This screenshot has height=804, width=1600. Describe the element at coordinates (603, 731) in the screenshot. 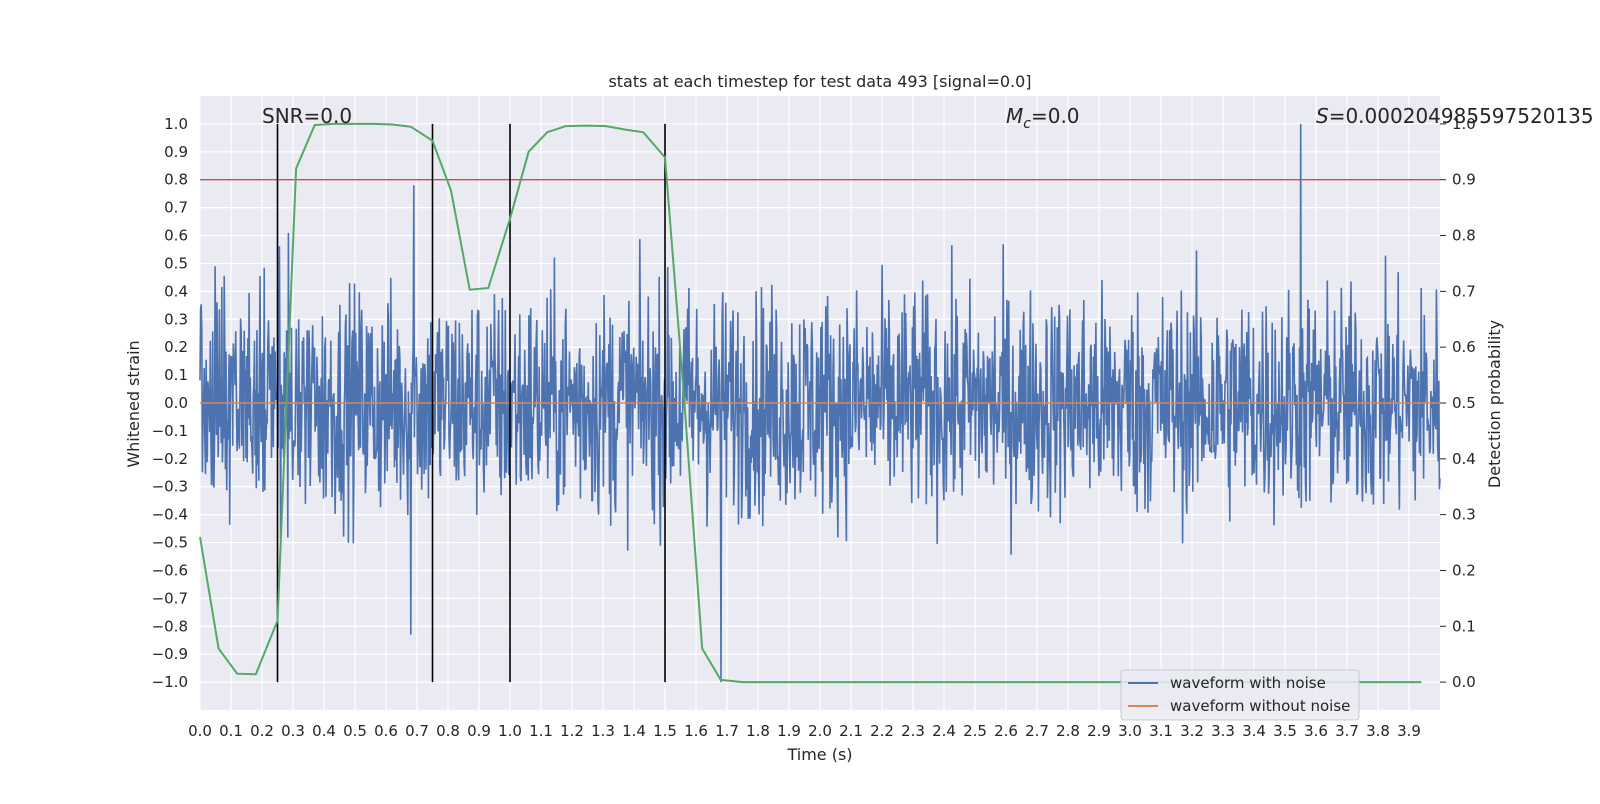

I see `x-tick-label: 1.3` at that location.